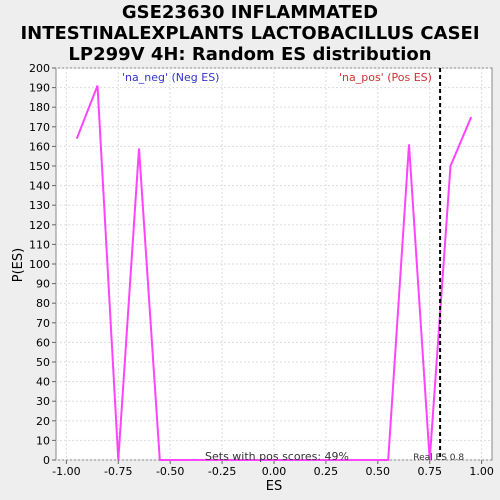 The width and height of the screenshot is (500, 500). Describe the element at coordinates (43, 401) in the screenshot. I see `y-tick-label: 30` at that location.